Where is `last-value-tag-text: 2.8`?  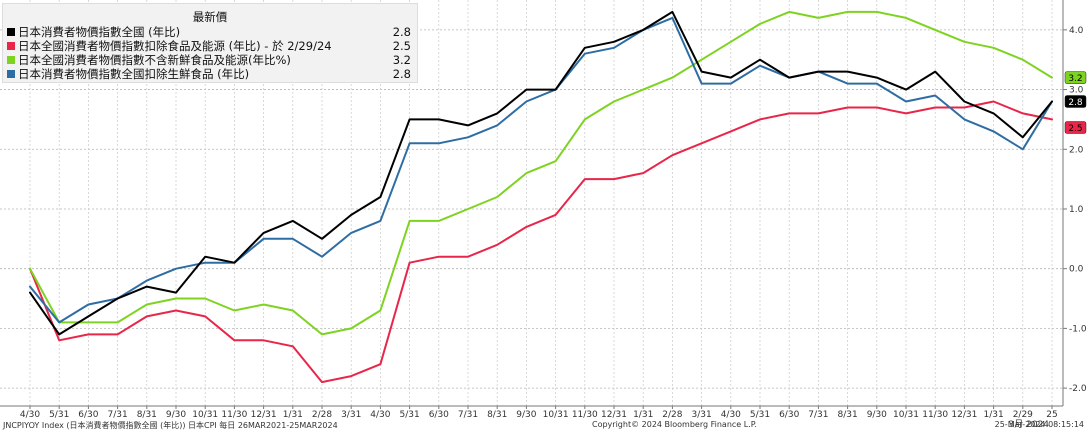 last-value-tag-text: 2.8 is located at coordinates (1075, 103).